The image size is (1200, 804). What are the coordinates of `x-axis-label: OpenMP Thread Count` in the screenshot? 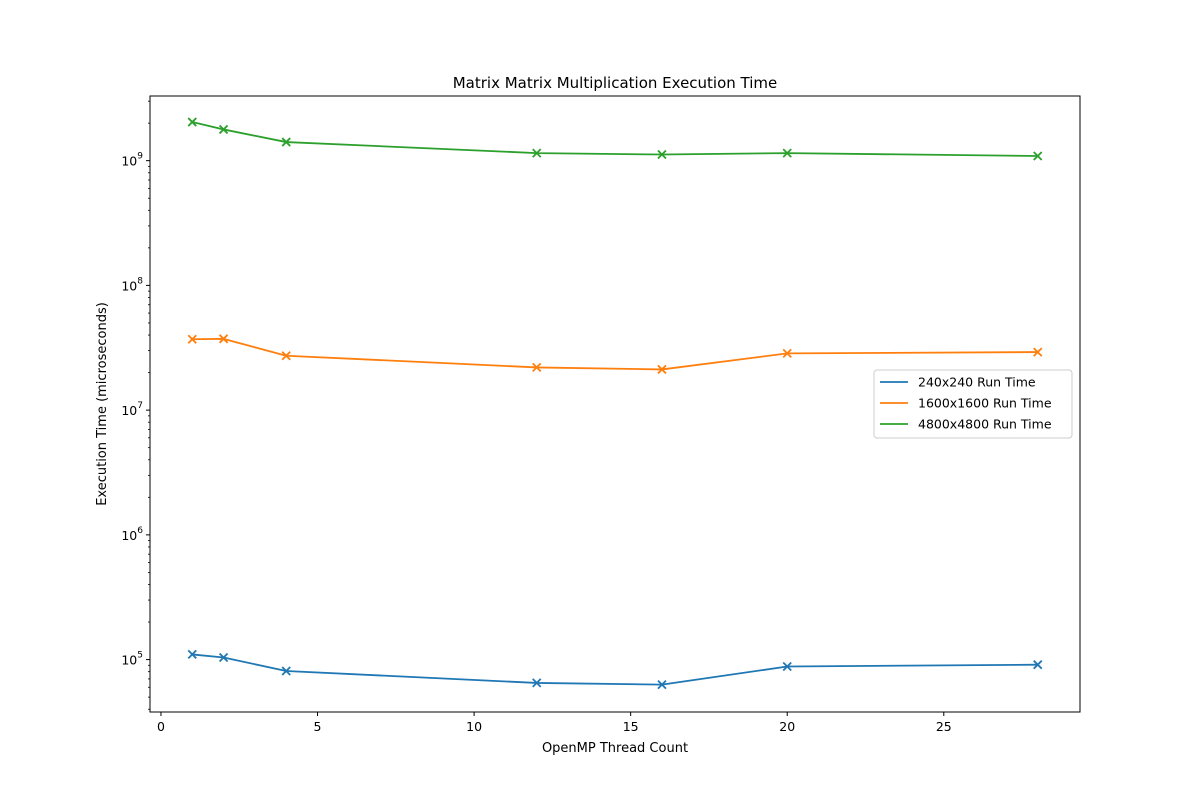 It's located at (615, 748).